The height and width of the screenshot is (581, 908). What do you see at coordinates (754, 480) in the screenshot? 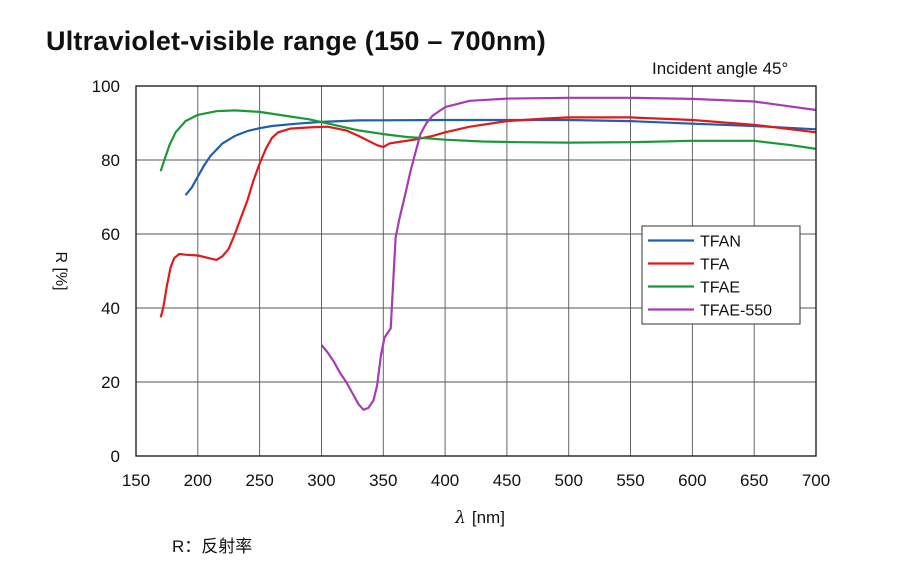
I see `x-tick-label: 650` at bounding box center [754, 480].